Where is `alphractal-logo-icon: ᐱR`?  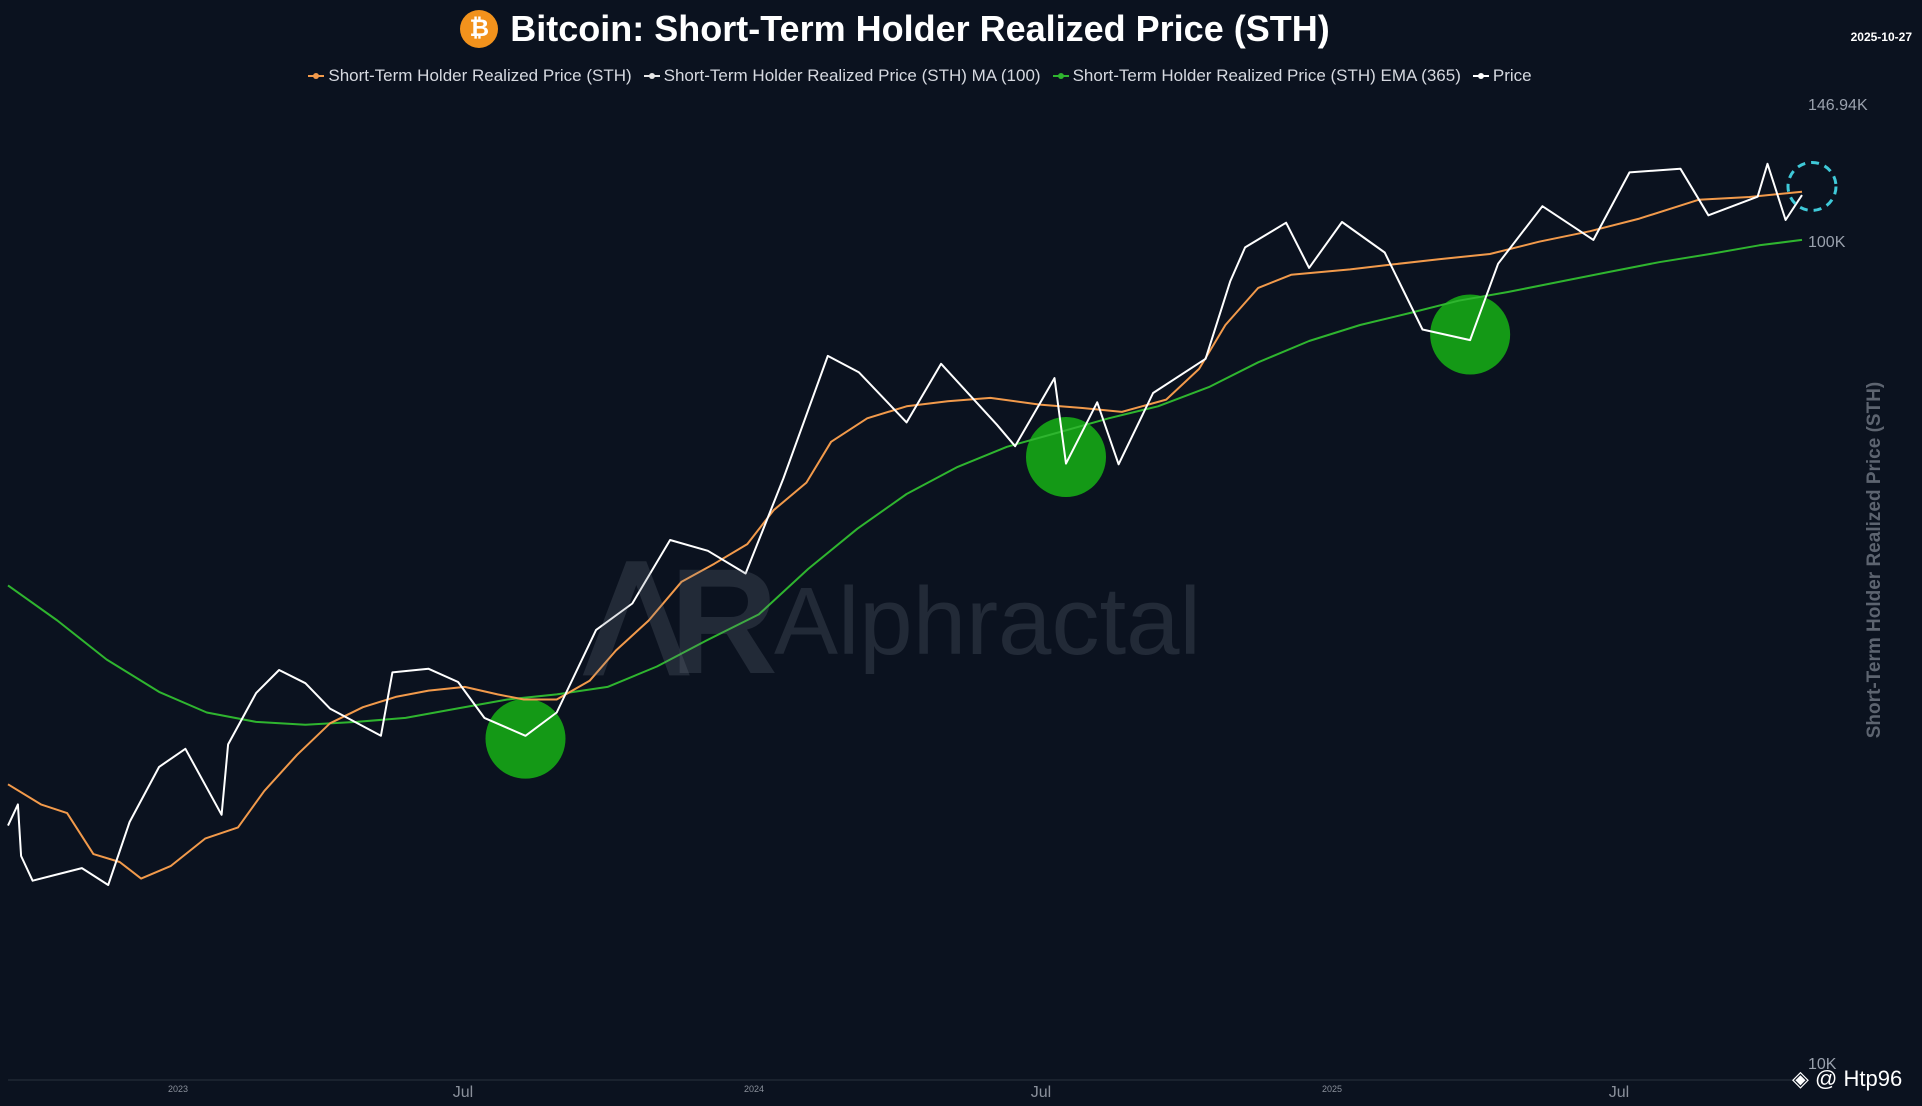 alphractal-logo-icon: ᐱR is located at coordinates (681, 621).